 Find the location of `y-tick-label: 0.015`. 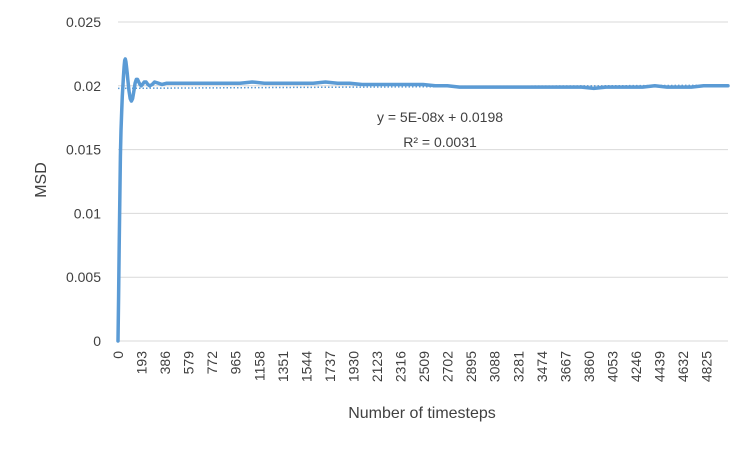

y-tick-label: 0.015 is located at coordinates (83, 150).